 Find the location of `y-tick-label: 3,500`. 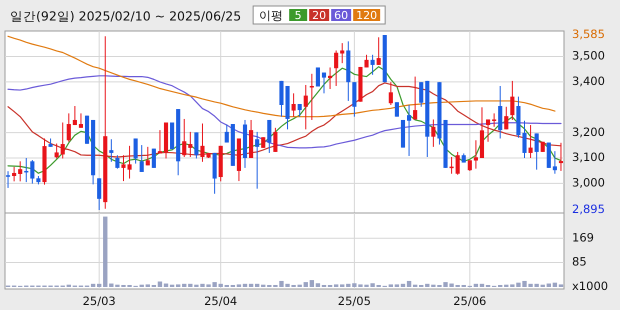

y-tick-label: 3,500 is located at coordinates (588, 55).